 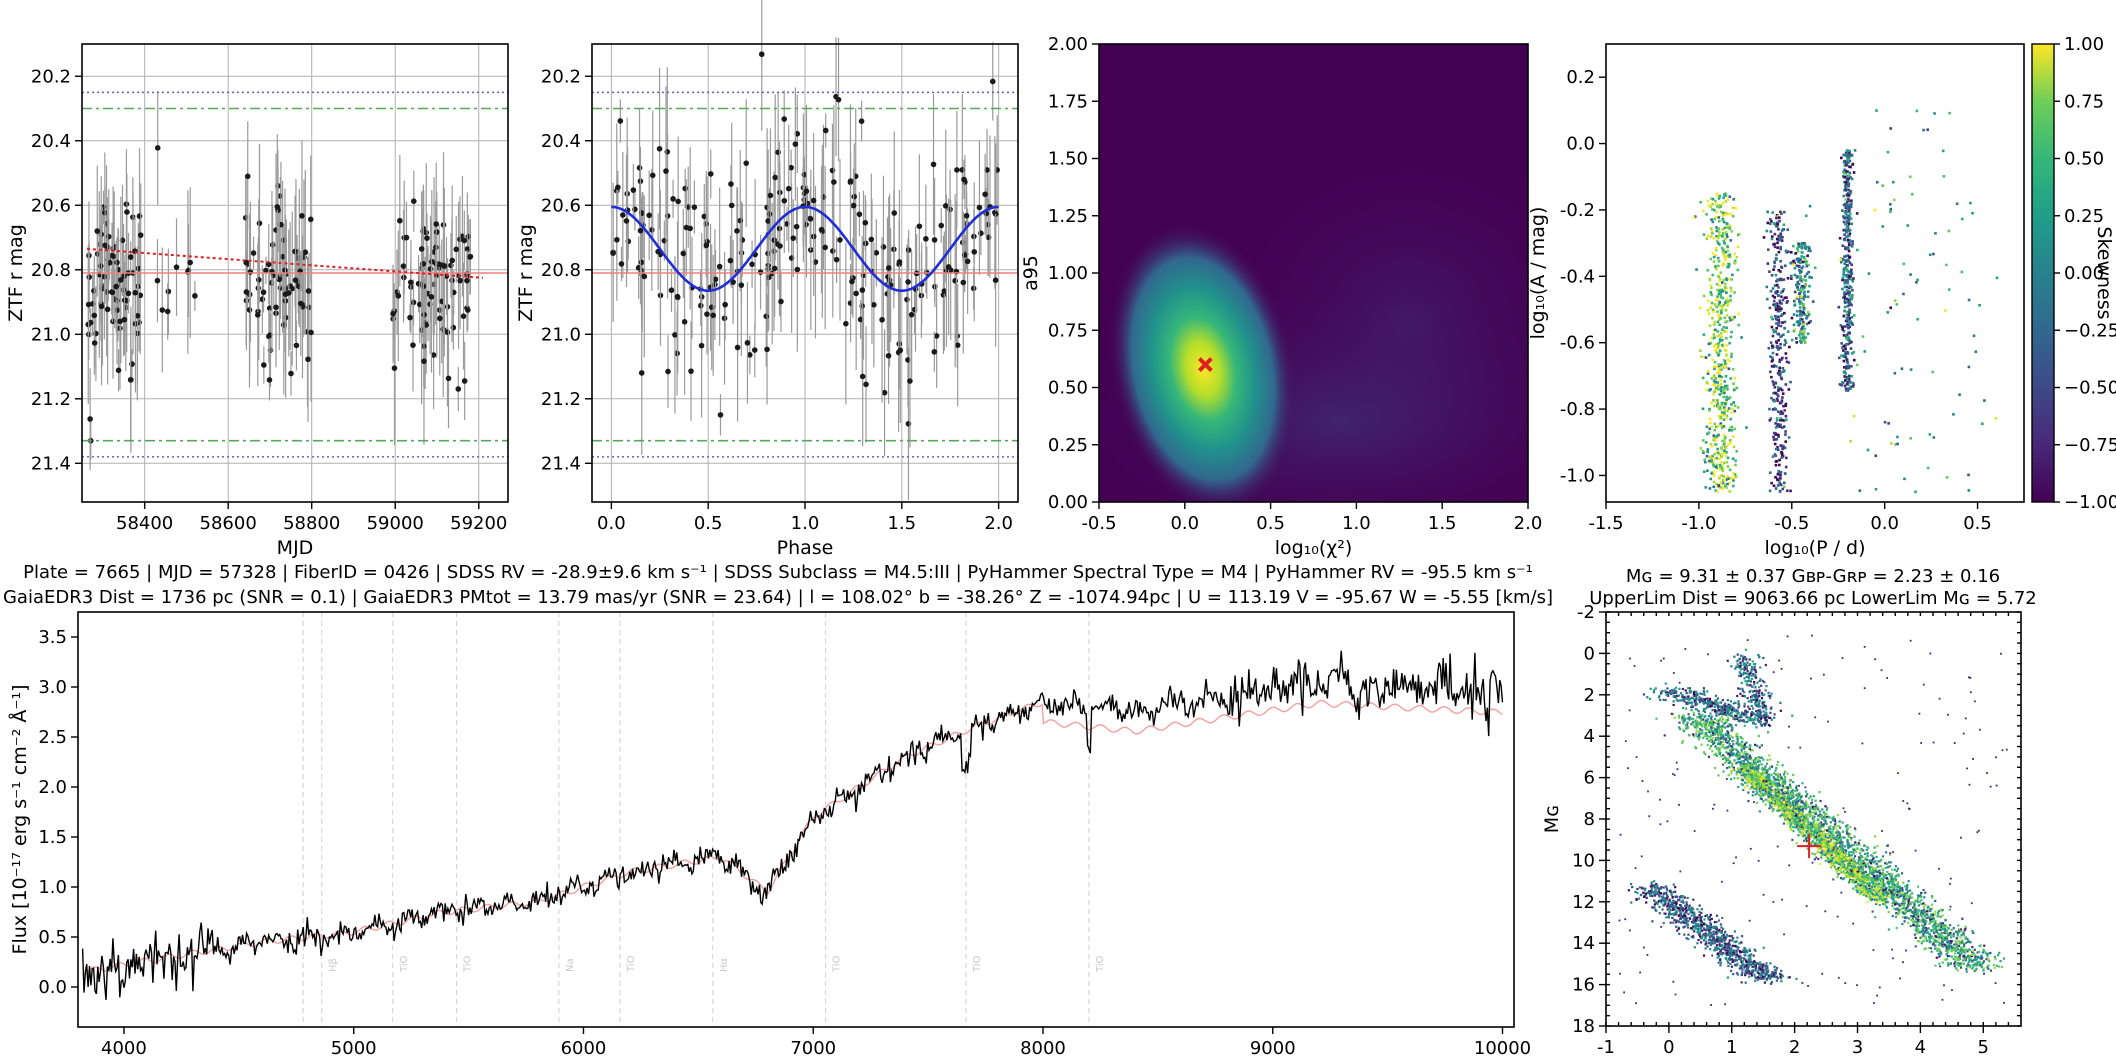 What do you see at coordinates (1068, 101) in the screenshot?
I see `y-tick-label: 1.75` at bounding box center [1068, 101].